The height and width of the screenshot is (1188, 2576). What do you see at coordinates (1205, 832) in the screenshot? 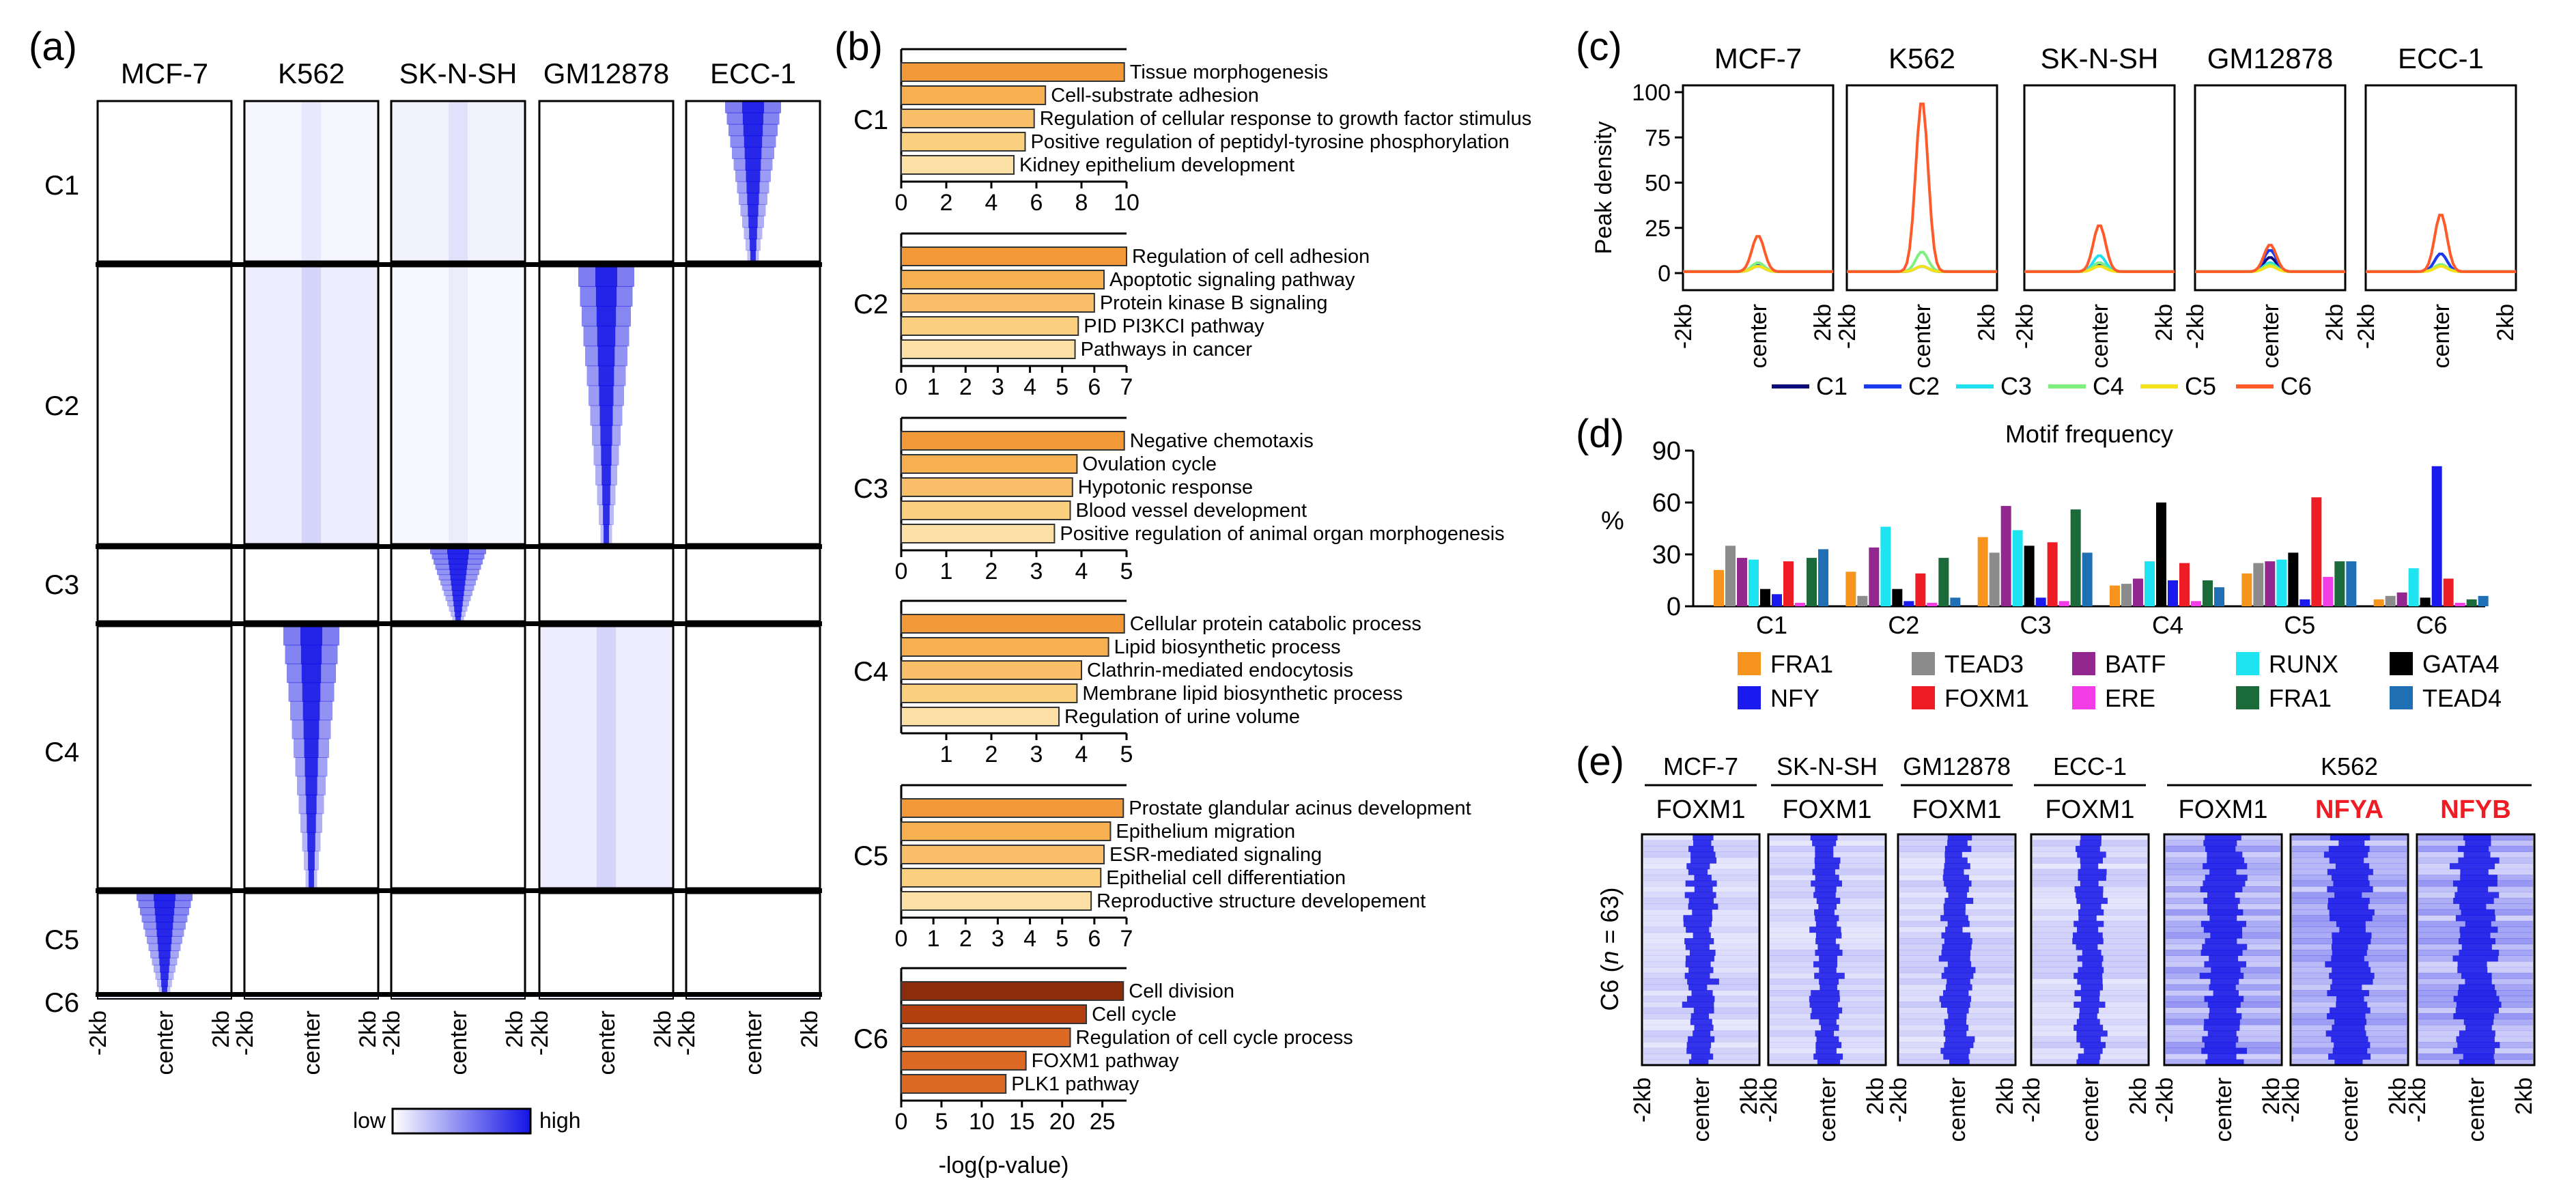
I see `go-term-label: Epithelium migration` at bounding box center [1205, 832].